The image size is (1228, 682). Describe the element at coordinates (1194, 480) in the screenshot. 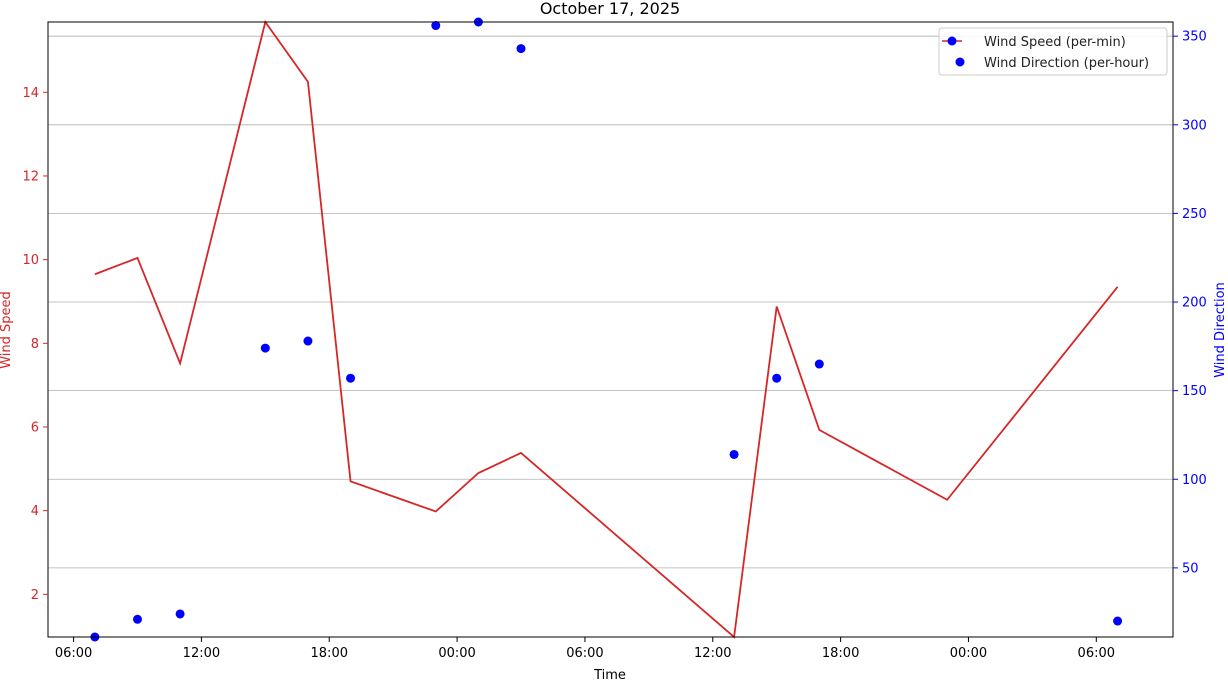

I see `right-tick-label: 100` at that location.